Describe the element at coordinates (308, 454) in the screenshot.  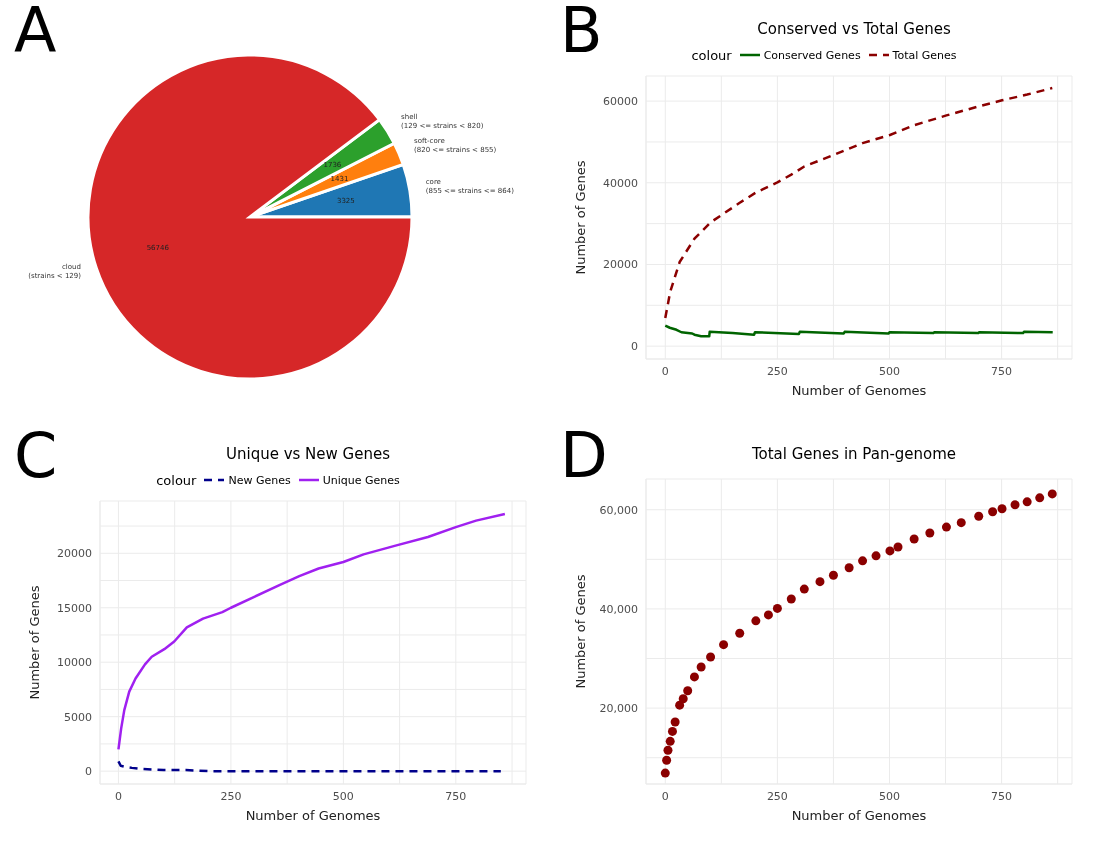
I see `chart-title: Unique vs New Genes` at that location.